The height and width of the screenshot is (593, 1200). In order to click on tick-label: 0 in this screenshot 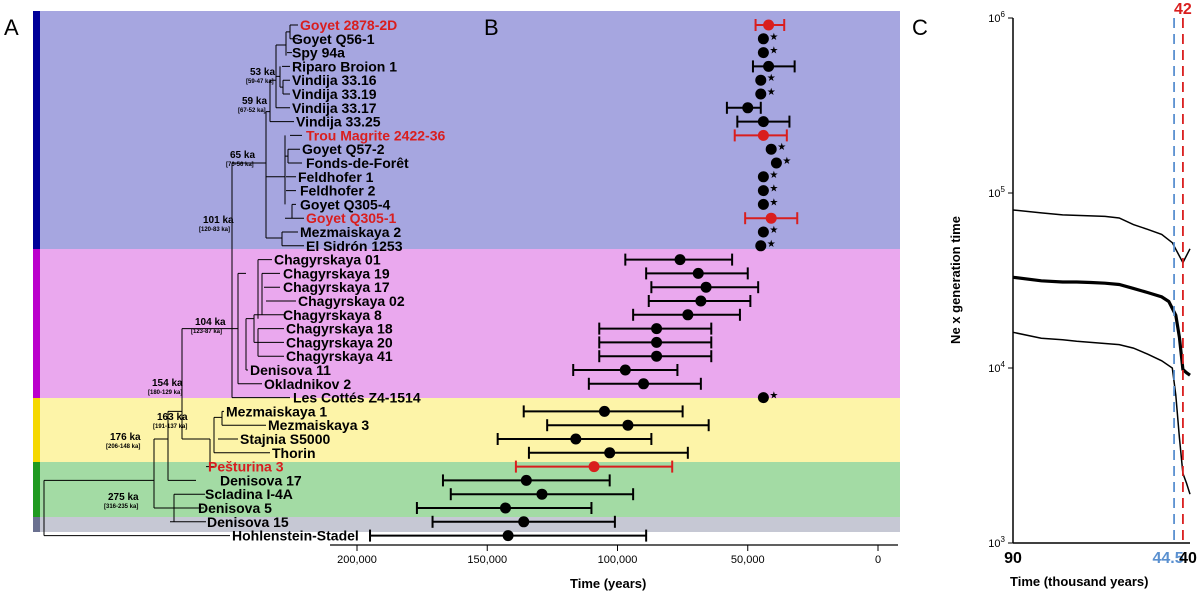, I will do `click(878, 560)`.